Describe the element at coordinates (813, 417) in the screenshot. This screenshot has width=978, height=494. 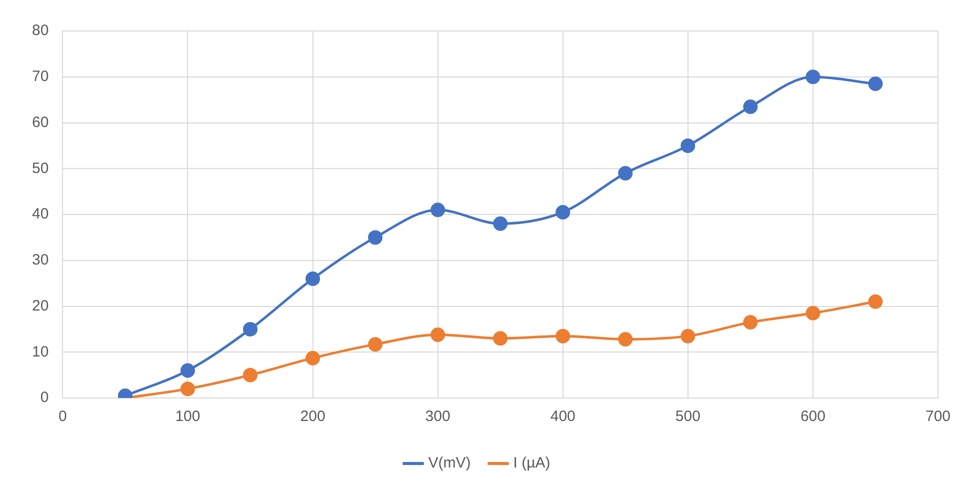
I see `x-tick-label: 600` at that location.